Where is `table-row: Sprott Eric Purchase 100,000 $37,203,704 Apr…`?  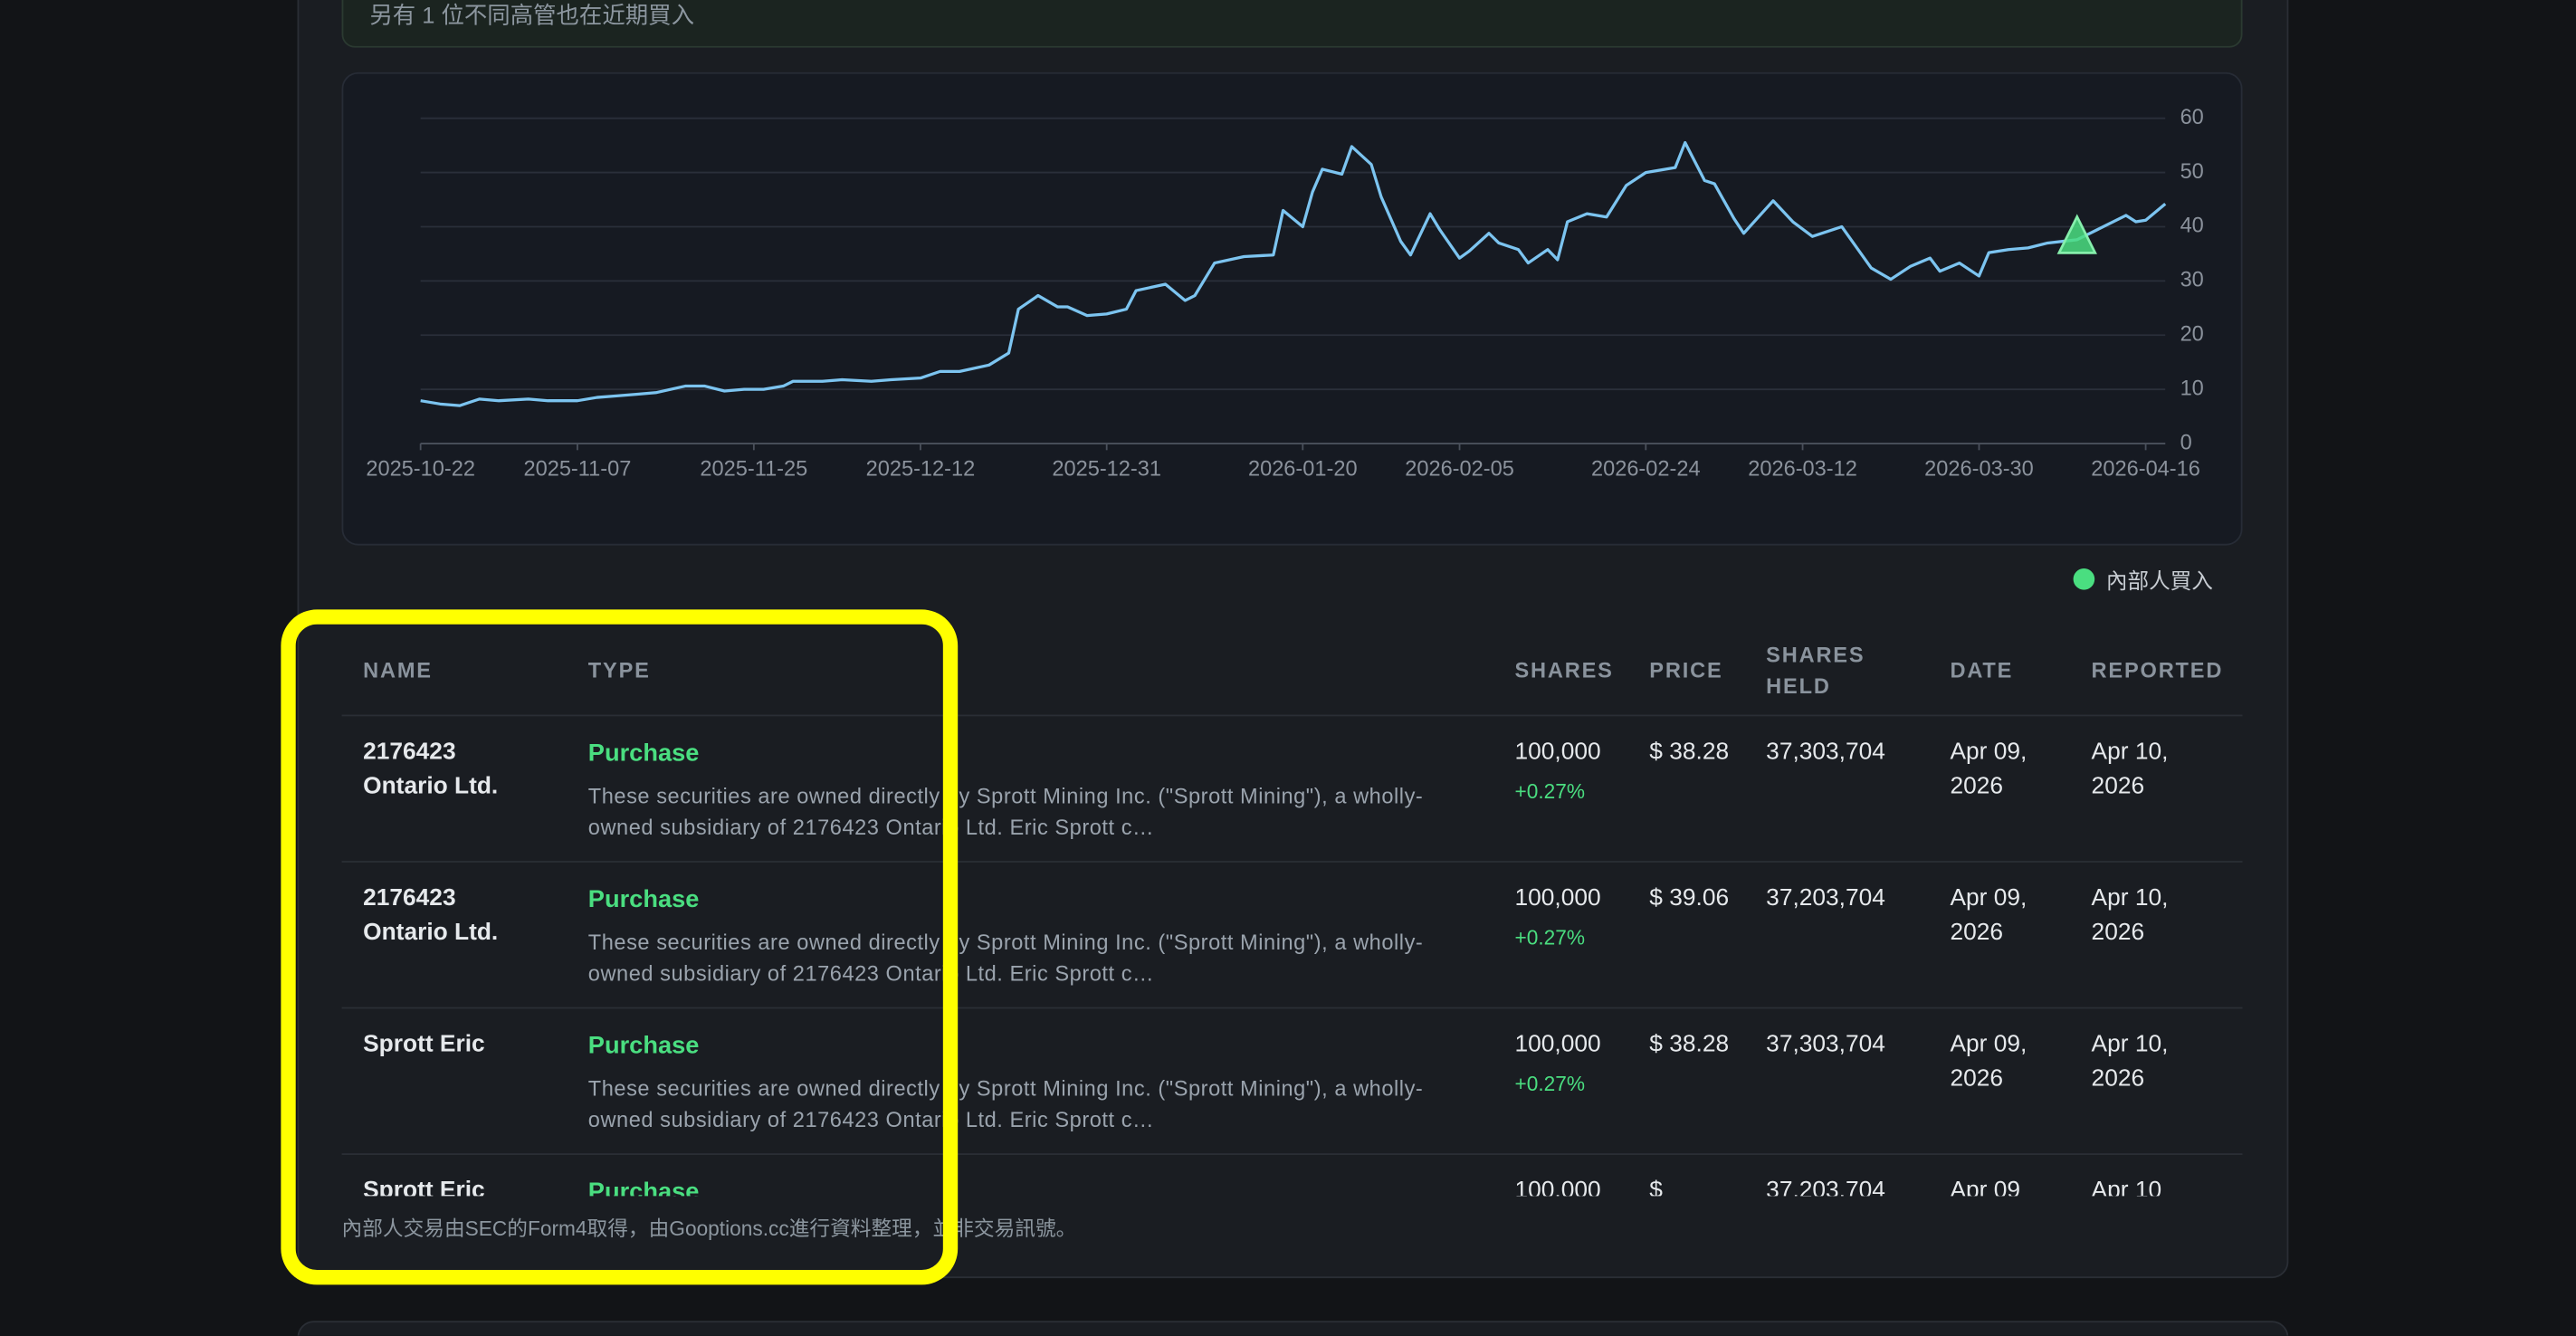 table-row: Sprott Eric Purchase 100,000 $37,203,704 Apr… is located at coordinates (1292, 1175).